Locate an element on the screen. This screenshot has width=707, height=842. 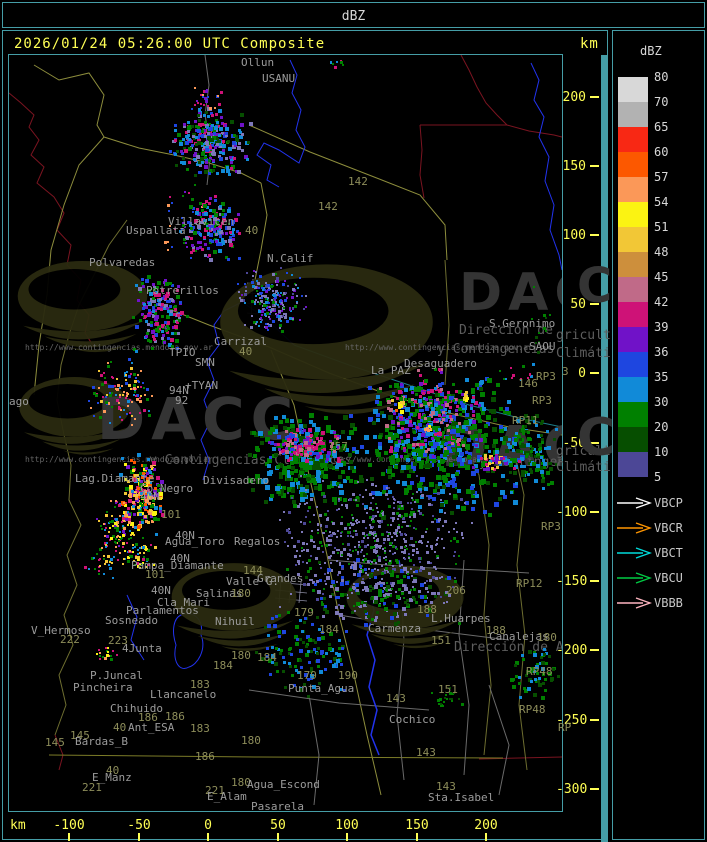
map-place-label: 183 is located at coordinates (200, 728).